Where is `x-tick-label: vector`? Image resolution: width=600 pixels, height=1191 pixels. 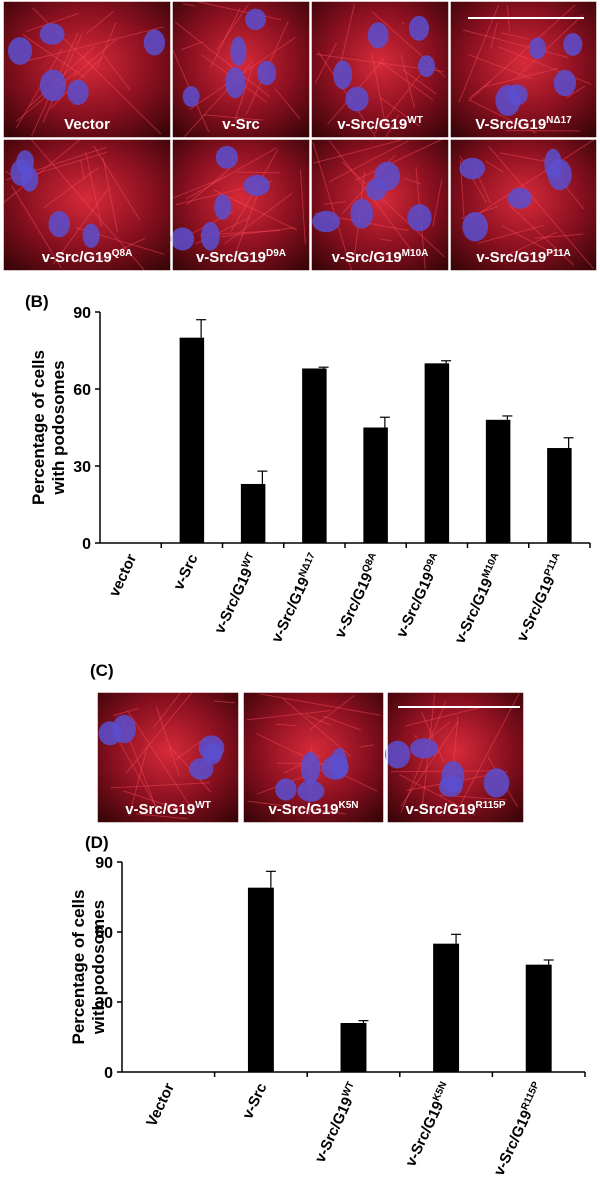 x-tick-label: vector is located at coordinates (123, 575).